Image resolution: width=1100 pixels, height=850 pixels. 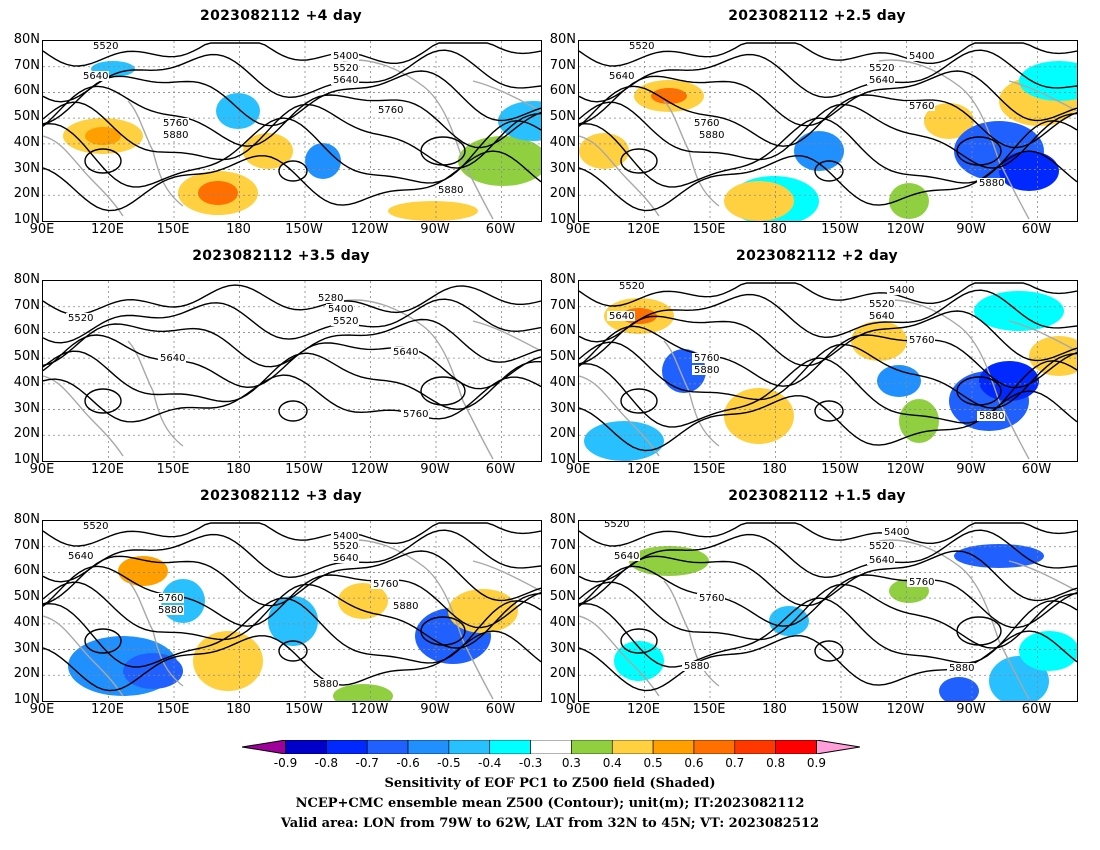 I want to click on lat-tick-label: 70N, so click(x=26, y=65).